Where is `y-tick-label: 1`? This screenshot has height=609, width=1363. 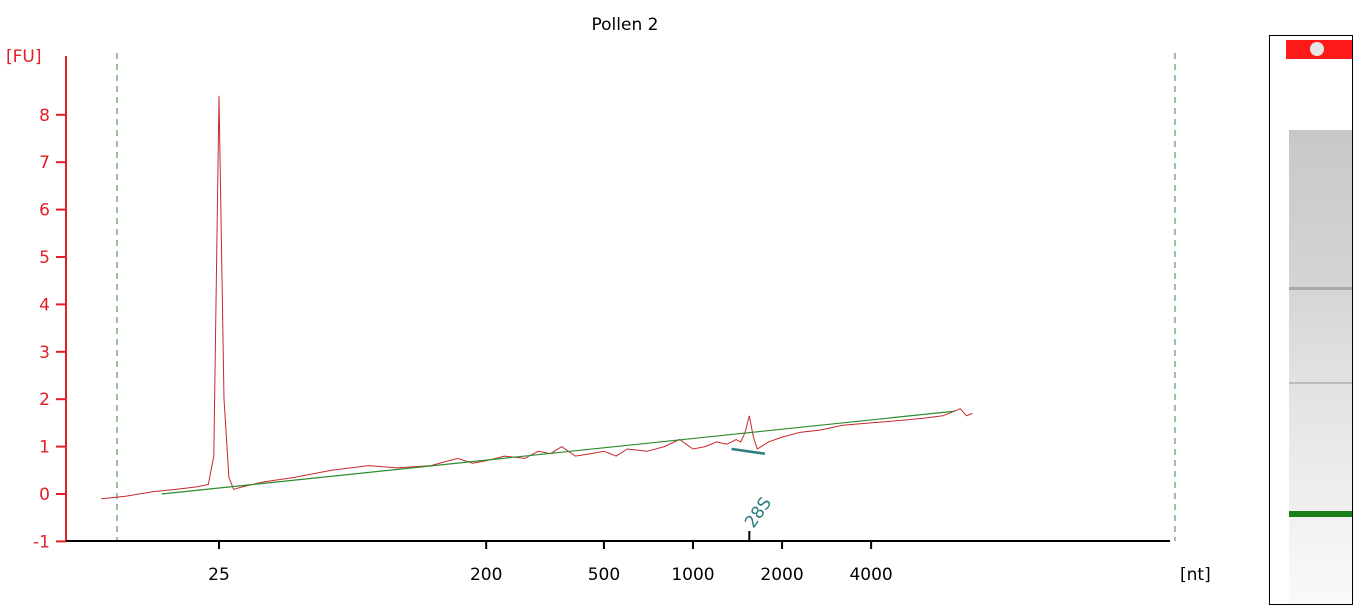 y-tick-label: 1 is located at coordinates (44, 448).